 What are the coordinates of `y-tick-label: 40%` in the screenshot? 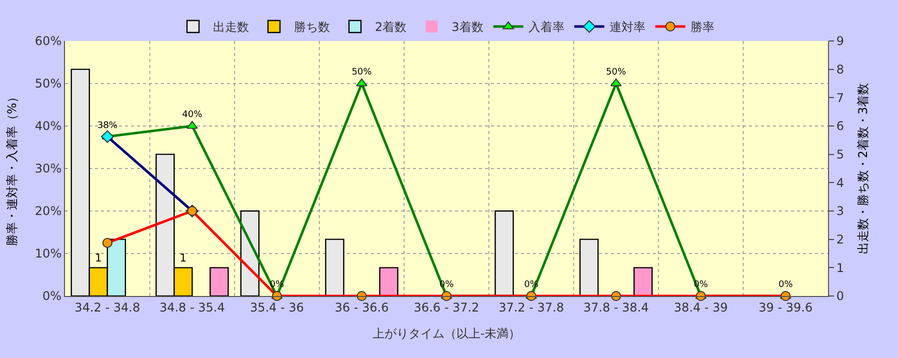 It's located at (48, 126).